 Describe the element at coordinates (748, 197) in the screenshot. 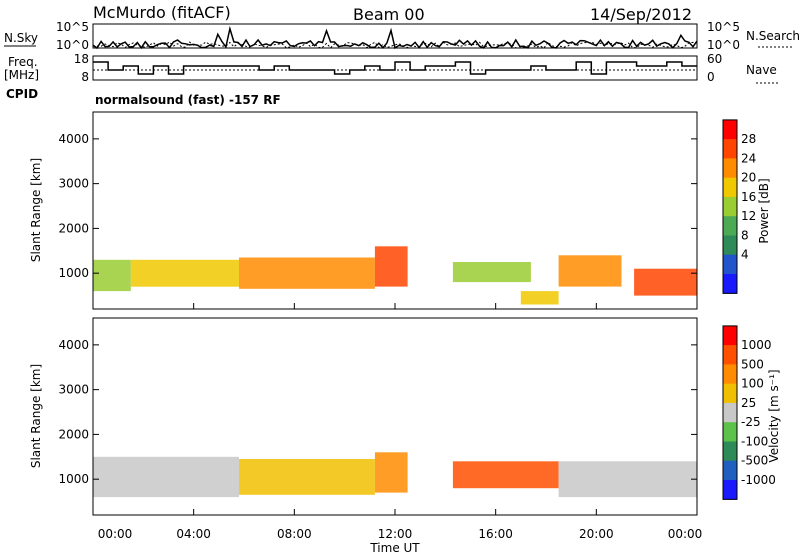

I see `colorbar-tick-label: 16` at that location.